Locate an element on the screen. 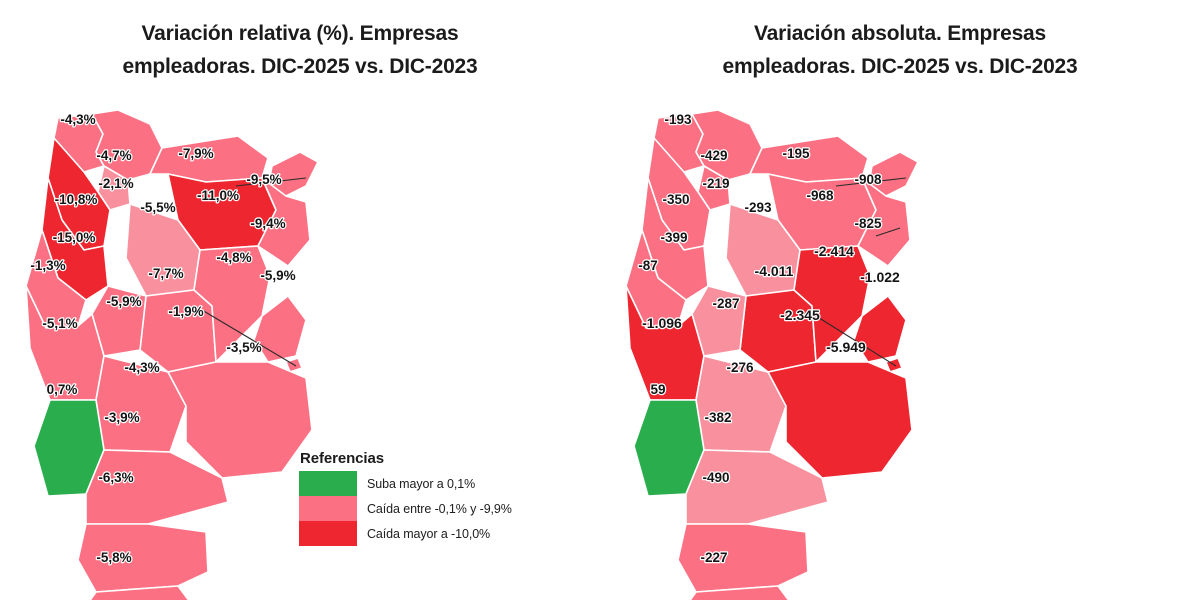  label-cordoba: -7,7% is located at coordinates (165, 273).